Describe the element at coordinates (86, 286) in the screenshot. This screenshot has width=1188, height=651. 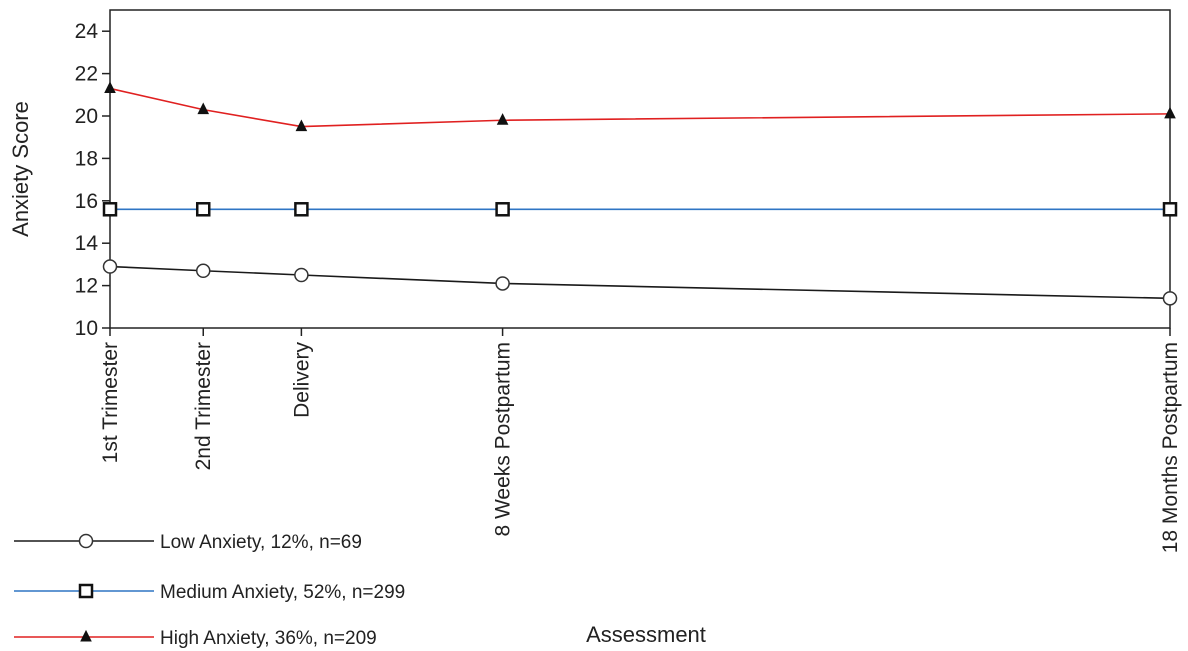
I see `y-tick-label: 12` at that location.